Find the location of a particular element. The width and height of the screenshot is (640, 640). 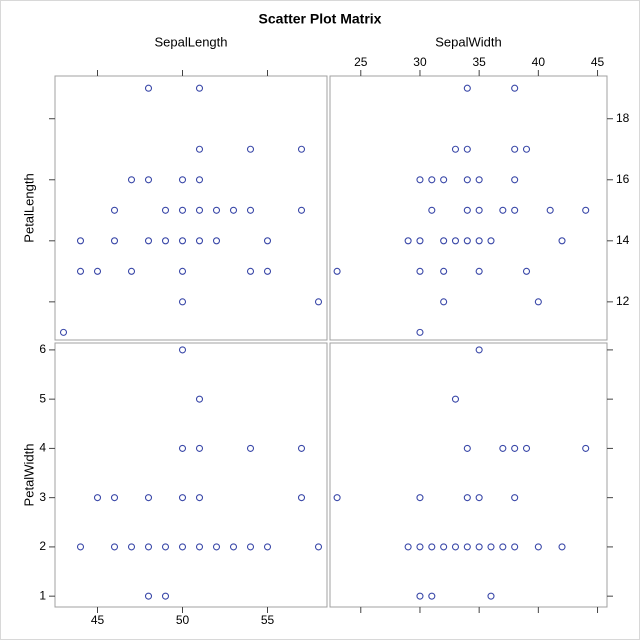

column-label: SepalWidth is located at coordinates (468, 41).